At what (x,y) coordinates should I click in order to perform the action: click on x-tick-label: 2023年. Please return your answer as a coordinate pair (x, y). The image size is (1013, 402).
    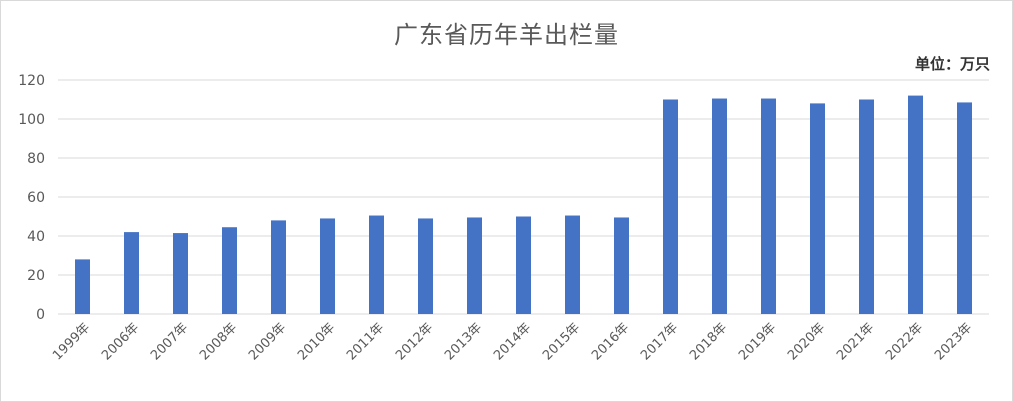
    Looking at the image, I should click on (953, 341).